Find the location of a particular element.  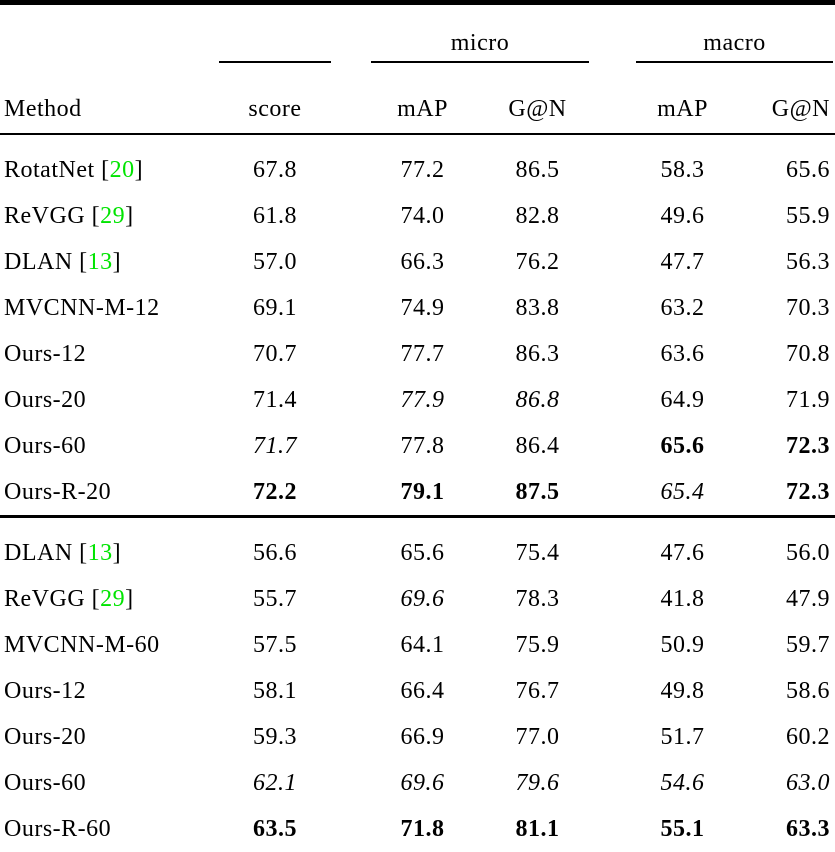

method-cell: Ours-12 is located at coordinates (102, 354).